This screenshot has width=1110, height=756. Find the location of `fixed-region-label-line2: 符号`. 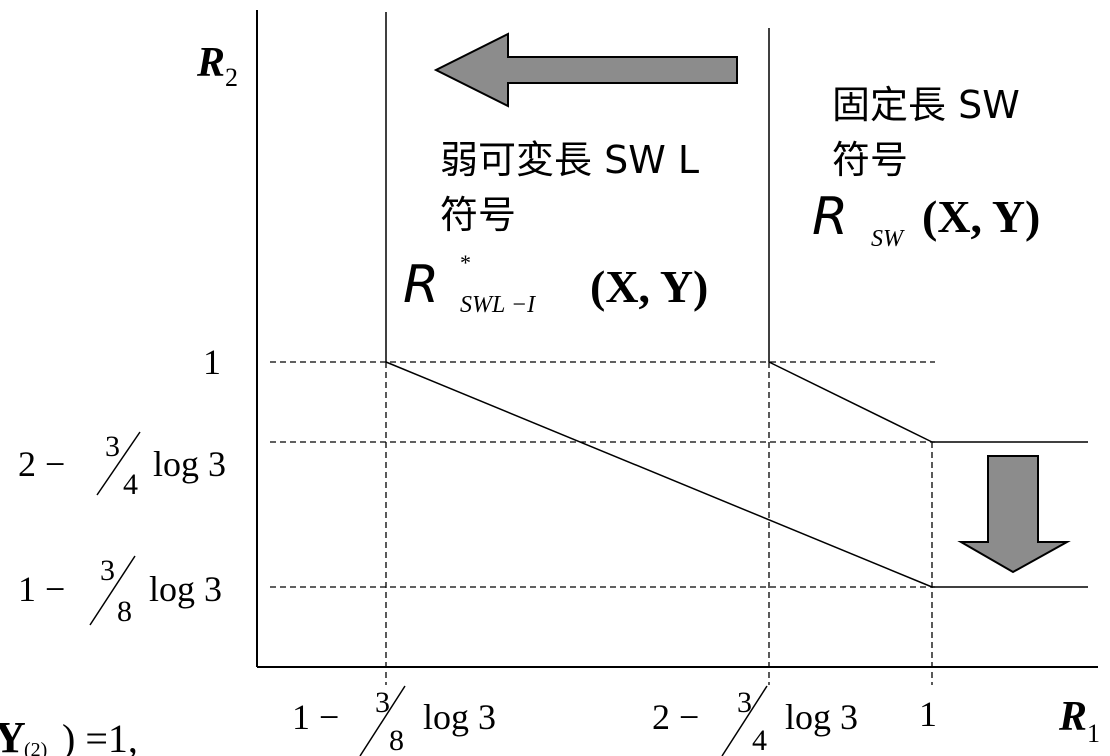

fixed-region-label-line2: 符号 is located at coordinates (870, 160).